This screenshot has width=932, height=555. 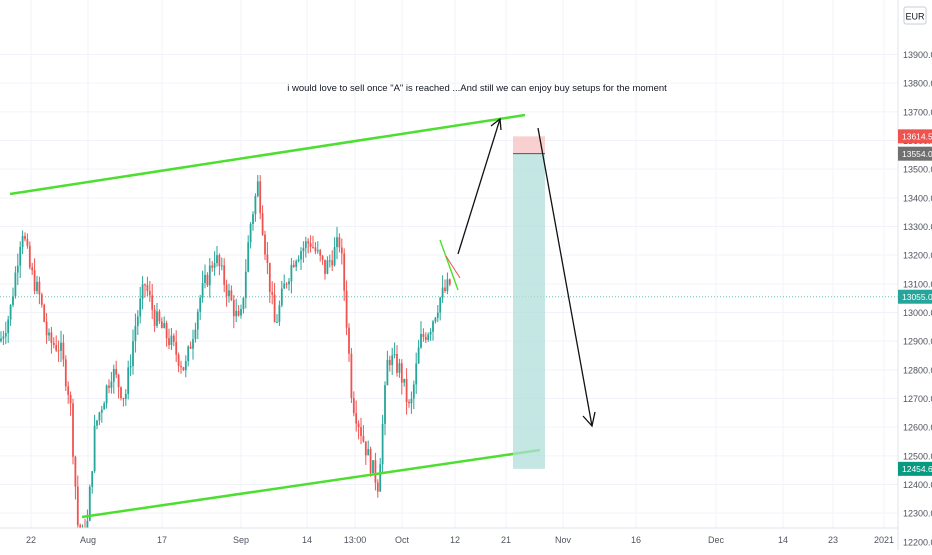 I want to click on y-tick-label: 12600.0, so click(x=917, y=428).